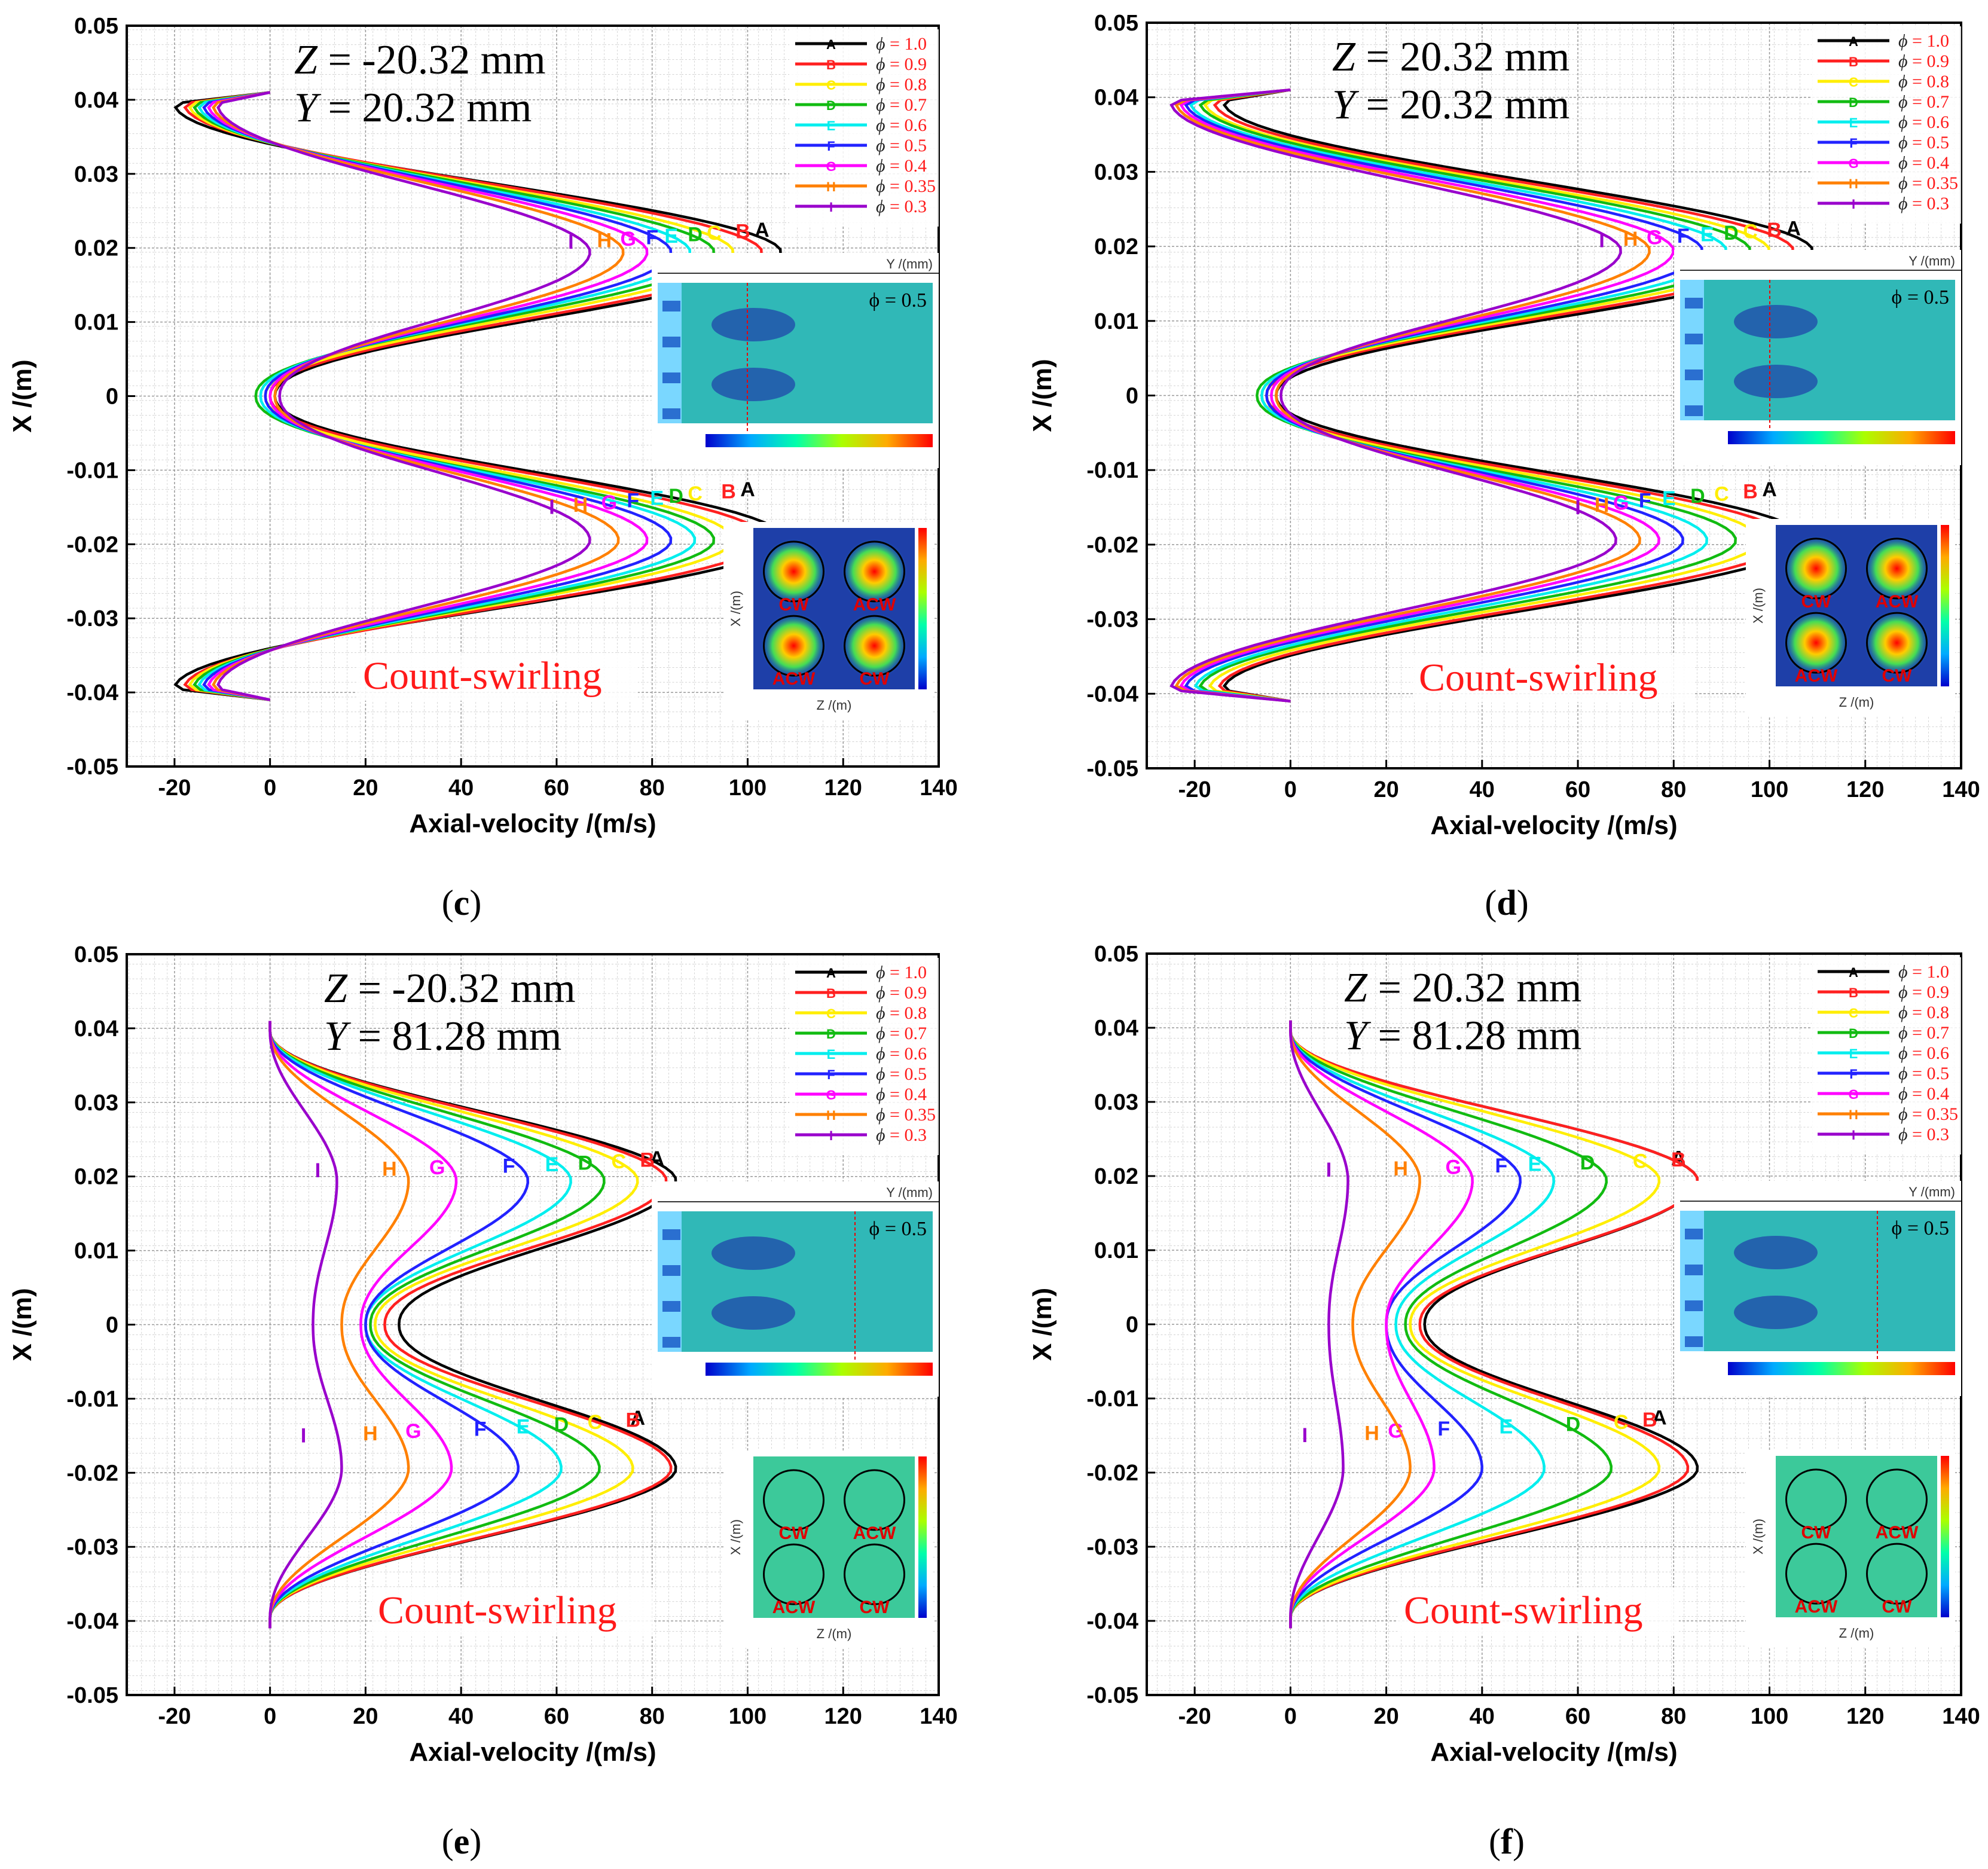 This screenshot has height=1869, width=1988. I want to click on series-marker-A: A, so click(1770, 489).